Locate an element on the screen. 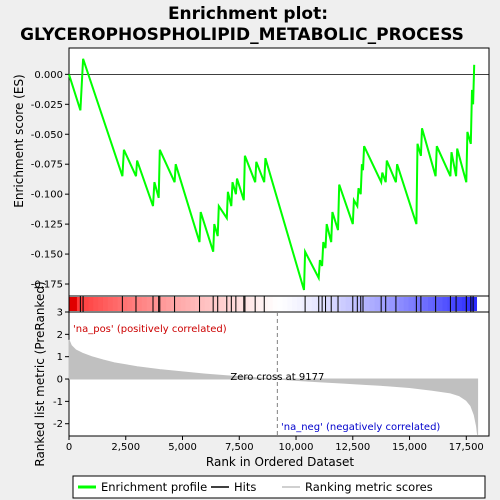  x-tick-label: 10,000 is located at coordinates (296, 447).